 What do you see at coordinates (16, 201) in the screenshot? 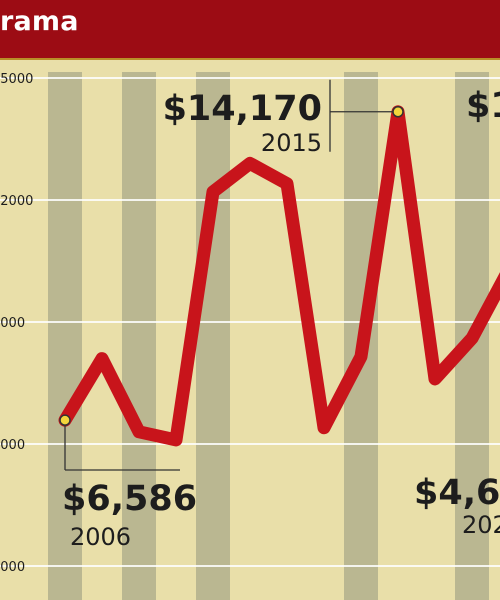
I see `y-tick-label: 12000` at bounding box center [16, 201].